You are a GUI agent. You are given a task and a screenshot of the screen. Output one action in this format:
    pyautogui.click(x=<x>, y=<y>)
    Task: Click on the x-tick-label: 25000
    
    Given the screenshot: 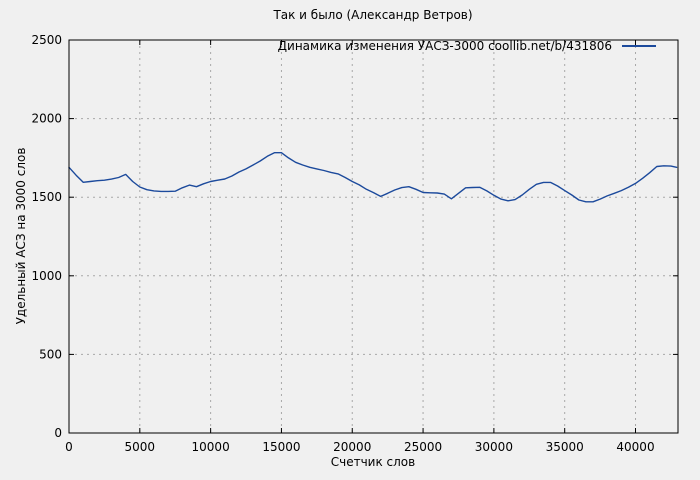 What is the action you would take?
    pyautogui.click(x=423, y=447)
    